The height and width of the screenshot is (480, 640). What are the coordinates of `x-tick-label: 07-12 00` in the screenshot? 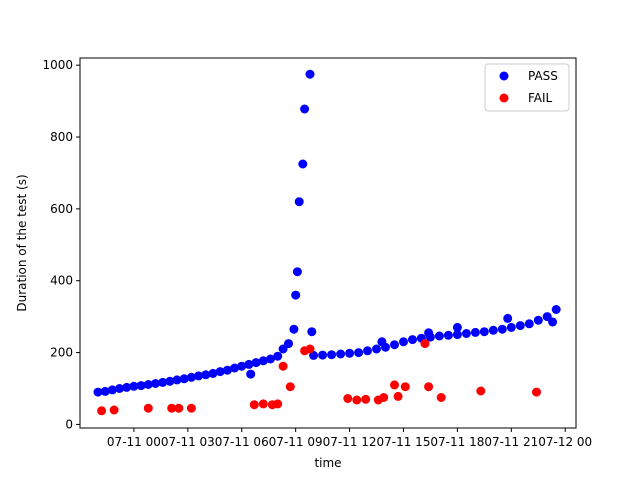 It's located at (565, 442).